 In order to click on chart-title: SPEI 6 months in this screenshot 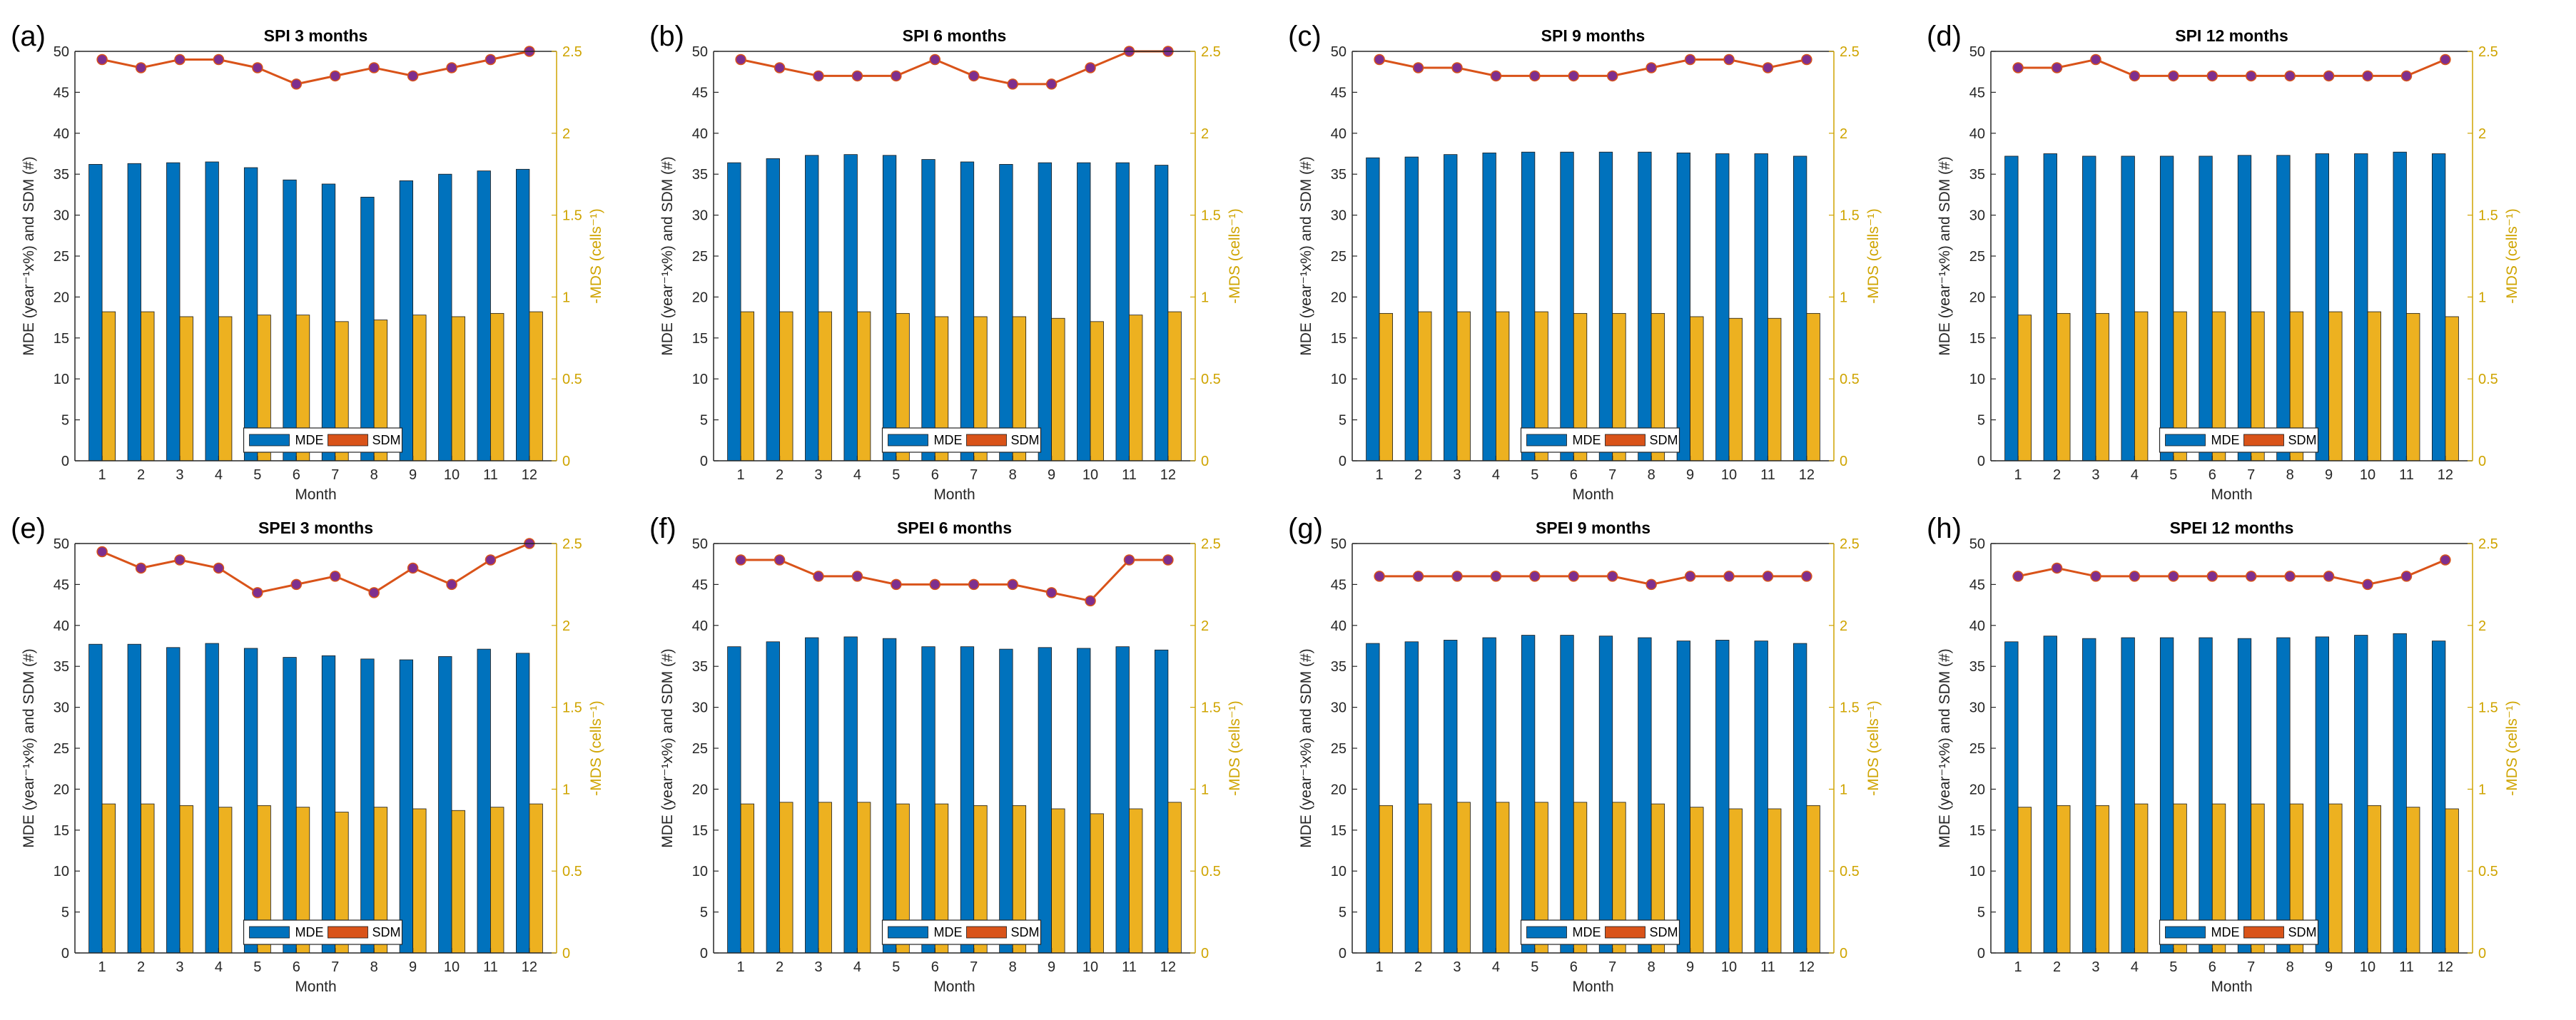, I will do `click(955, 528)`.